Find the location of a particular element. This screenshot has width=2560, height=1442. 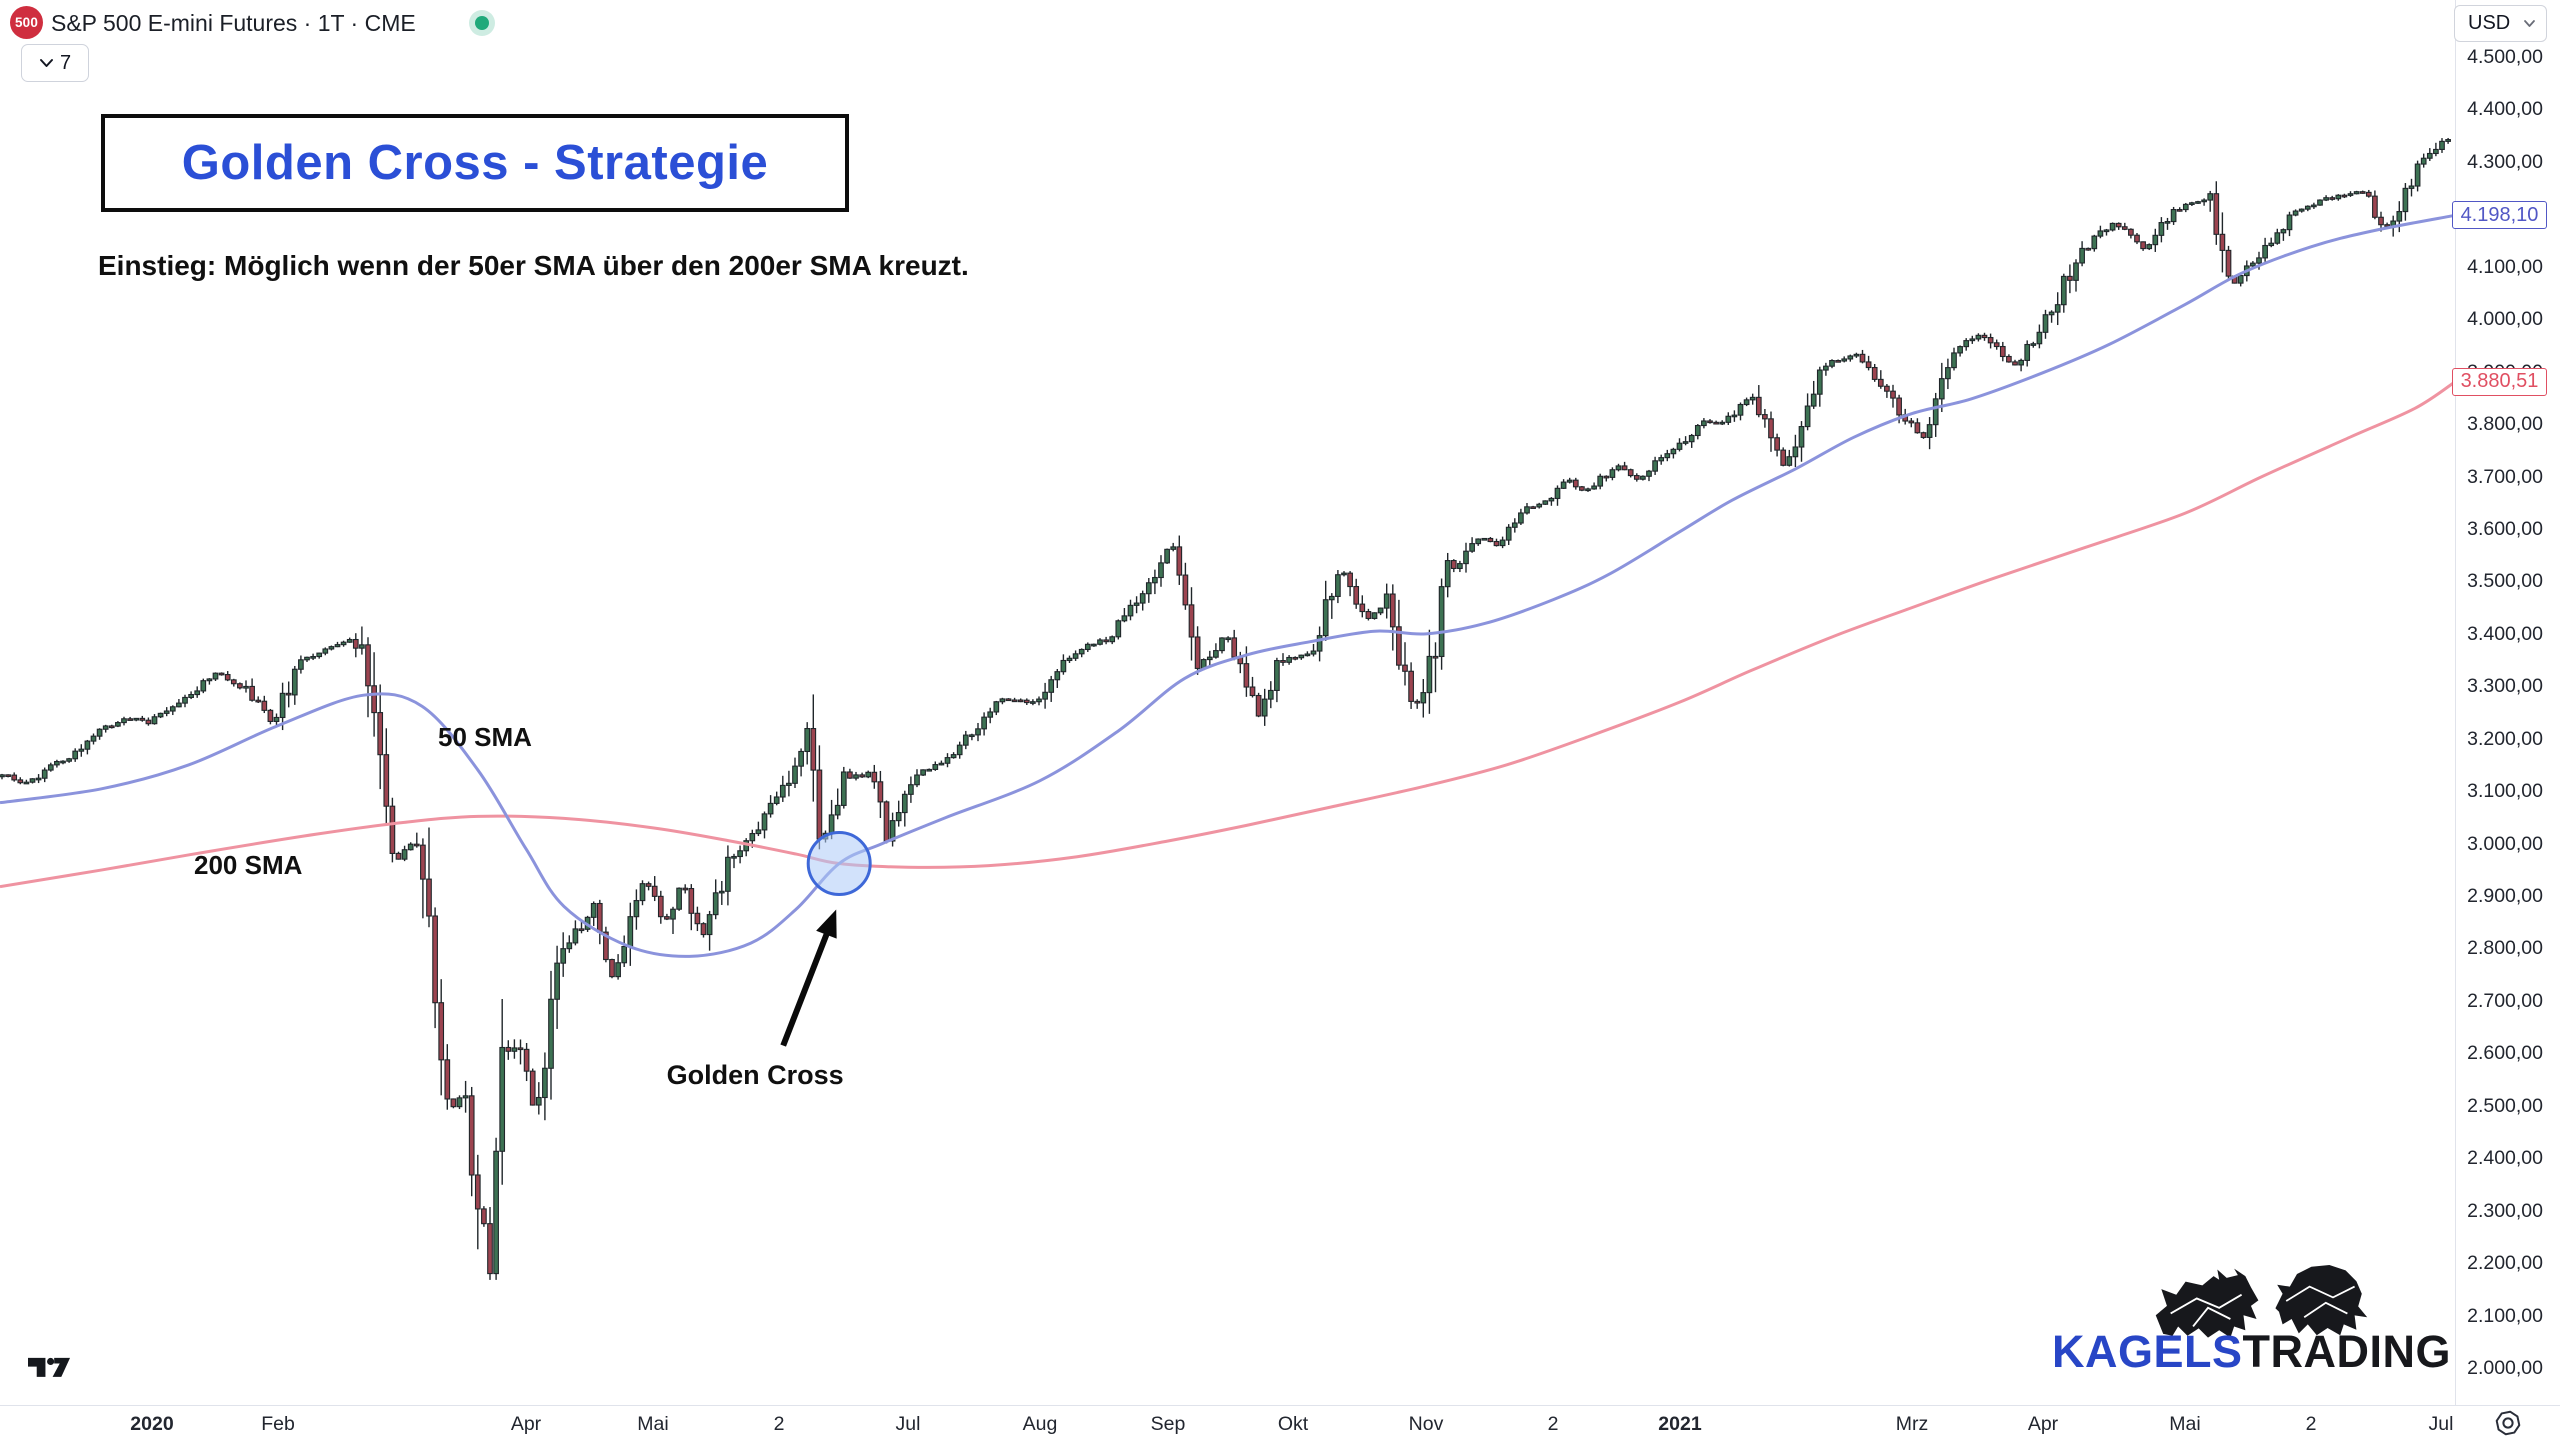

price-tick: 3.400,00 is located at coordinates (2505, 633).